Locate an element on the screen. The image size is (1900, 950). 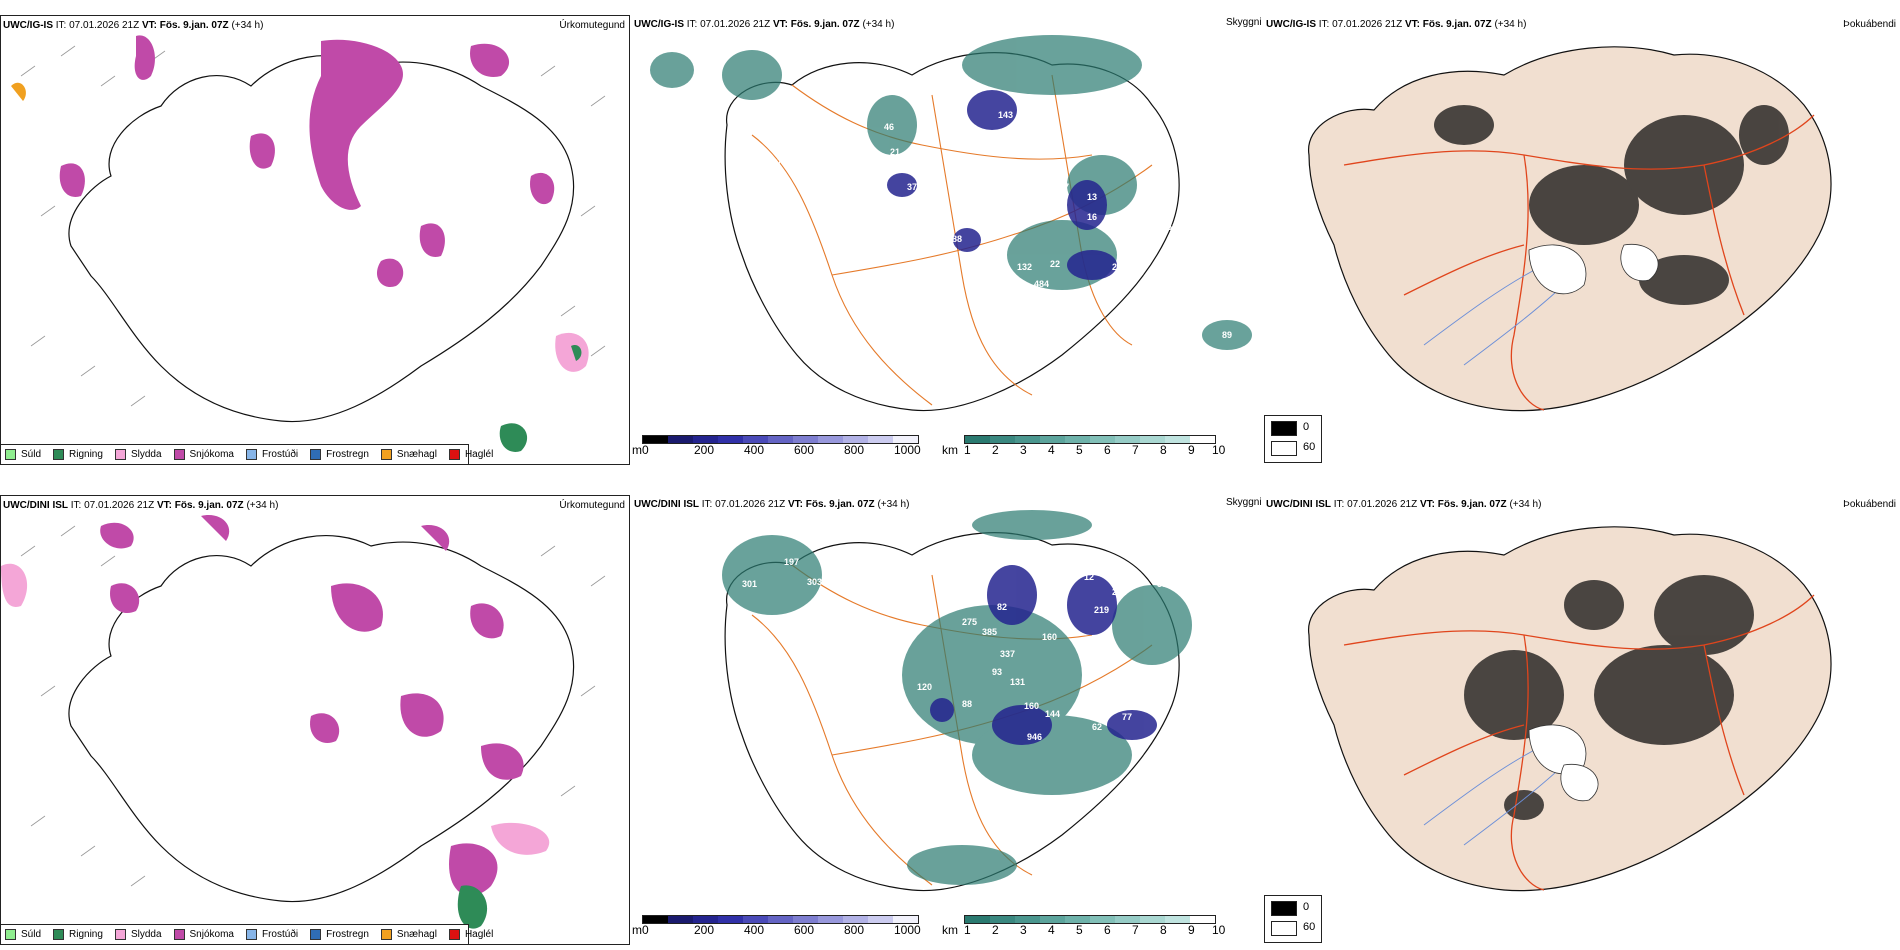
vis-label: 720 is located at coordinates (891, 587).